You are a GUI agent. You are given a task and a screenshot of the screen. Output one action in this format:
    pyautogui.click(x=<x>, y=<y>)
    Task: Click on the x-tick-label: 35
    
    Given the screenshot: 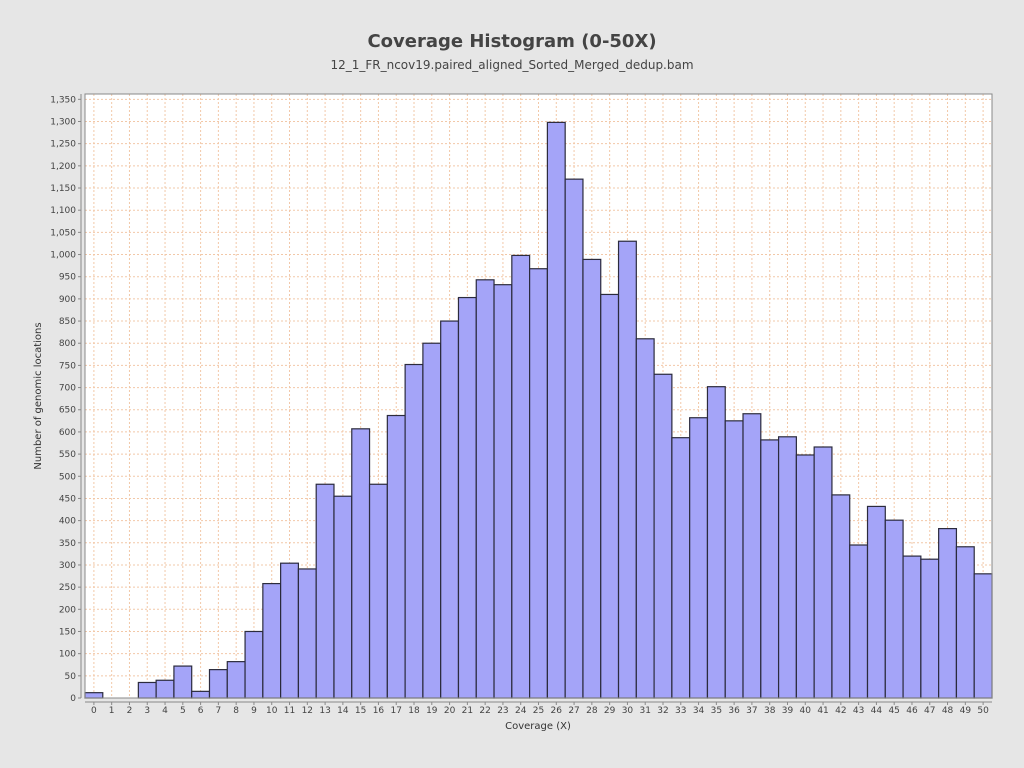 What is the action you would take?
    pyautogui.click(x=716, y=711)
    